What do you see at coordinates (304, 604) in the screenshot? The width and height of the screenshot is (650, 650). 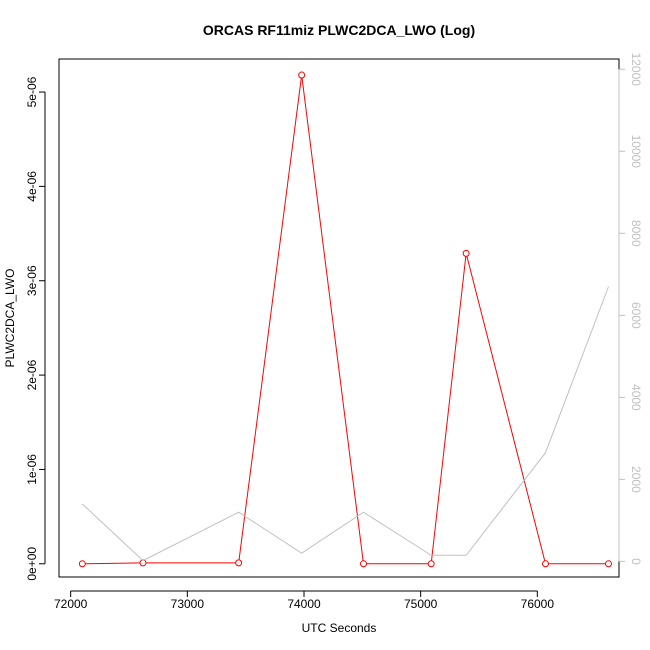 I see `x-tick-label: 74000` at bounding box center [304, 604].